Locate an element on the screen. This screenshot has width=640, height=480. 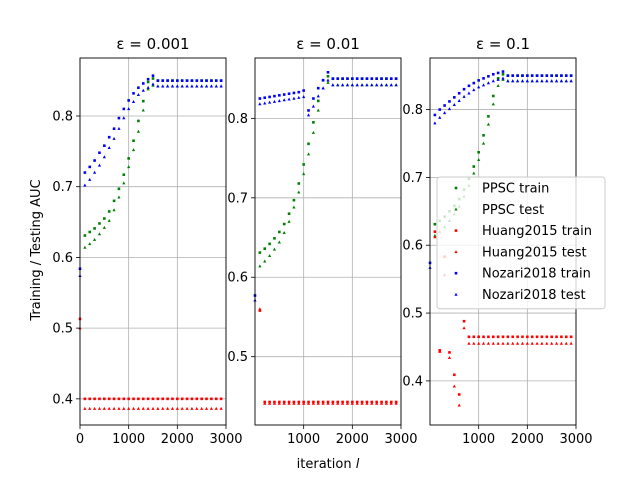
series-nozari2018-train is located at coordinates (150, 172).